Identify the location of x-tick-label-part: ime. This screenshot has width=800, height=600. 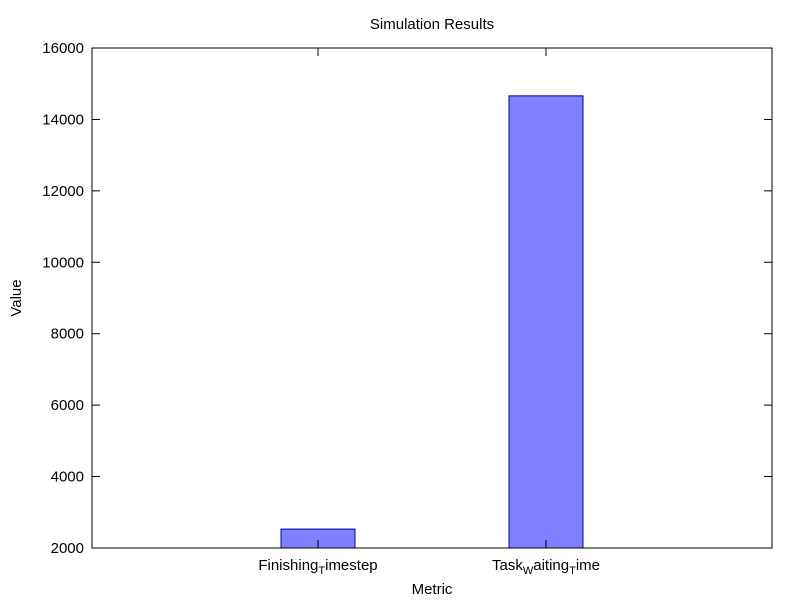
(588, 565).